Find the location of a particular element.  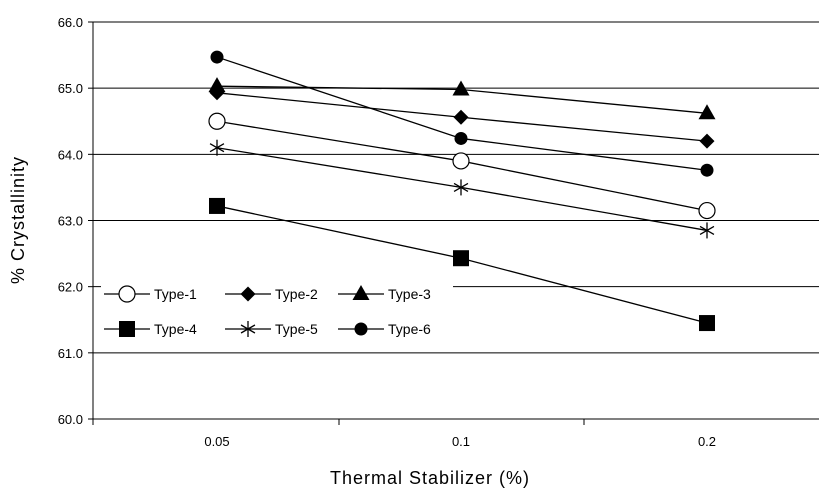

x-tick-label: 0.1 is located at coordinates (461, 441).